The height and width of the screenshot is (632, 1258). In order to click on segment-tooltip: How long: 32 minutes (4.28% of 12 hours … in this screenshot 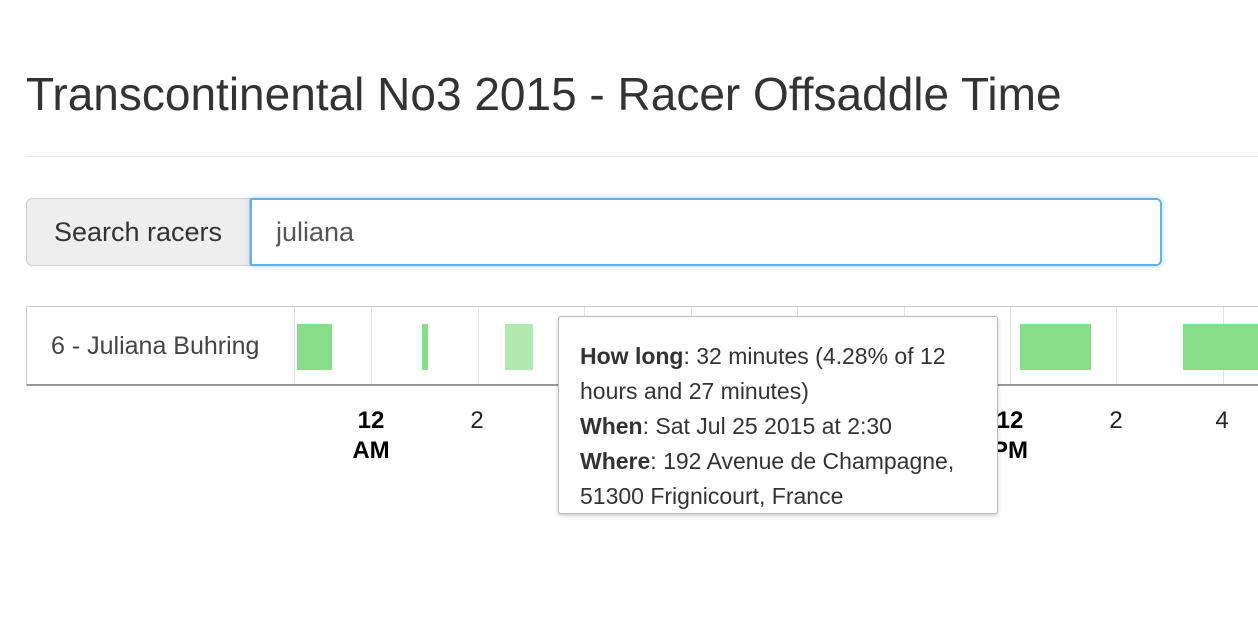, I will do `click(778, 415)`.